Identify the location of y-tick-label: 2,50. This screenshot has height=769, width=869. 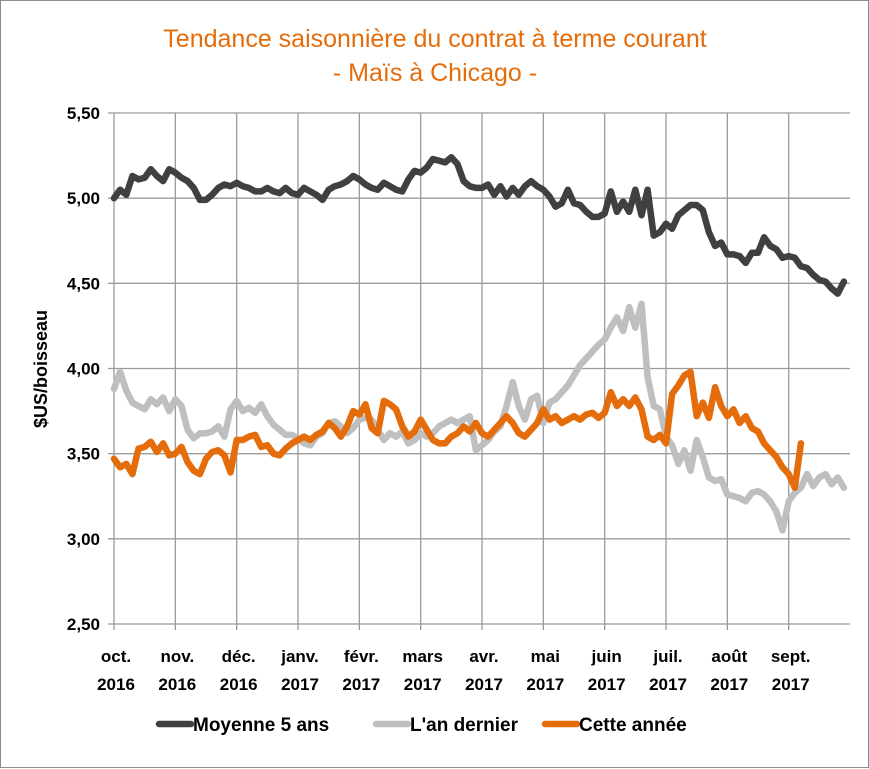
(83, 624).